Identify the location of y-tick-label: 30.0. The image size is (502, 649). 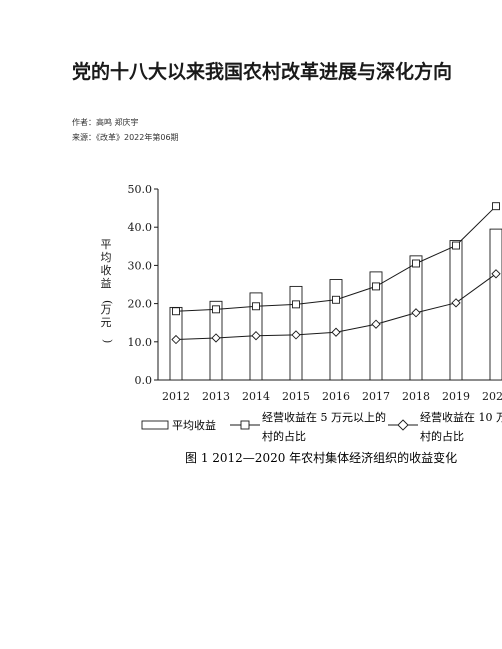
(140, 265).